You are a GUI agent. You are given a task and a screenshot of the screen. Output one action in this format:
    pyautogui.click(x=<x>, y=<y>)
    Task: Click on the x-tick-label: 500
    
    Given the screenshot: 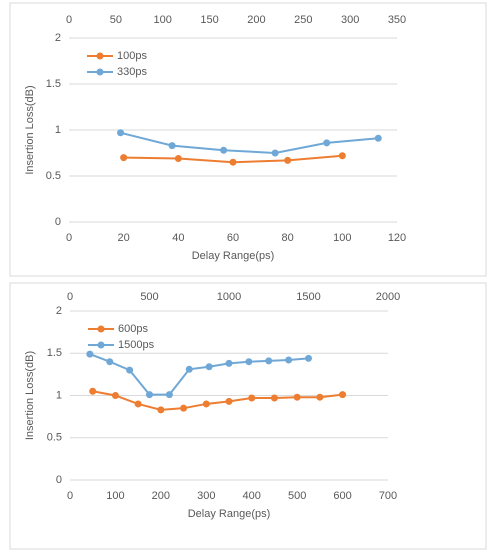 What is the action you would take?
    pyautogui.click(x=297, y=496)
    